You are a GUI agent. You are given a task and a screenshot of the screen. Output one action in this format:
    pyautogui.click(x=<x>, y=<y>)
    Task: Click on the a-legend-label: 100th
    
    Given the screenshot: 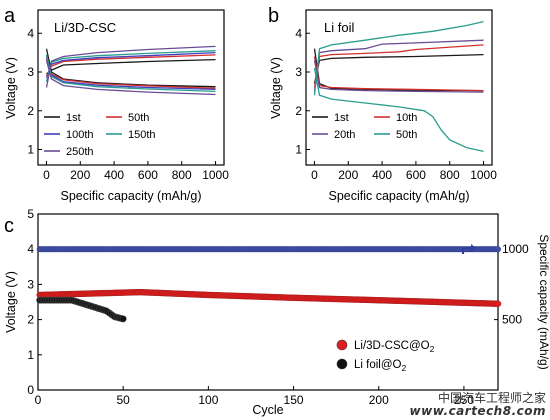 What is the action you would take?
    pyautogui.click(x=80, y=135)
    